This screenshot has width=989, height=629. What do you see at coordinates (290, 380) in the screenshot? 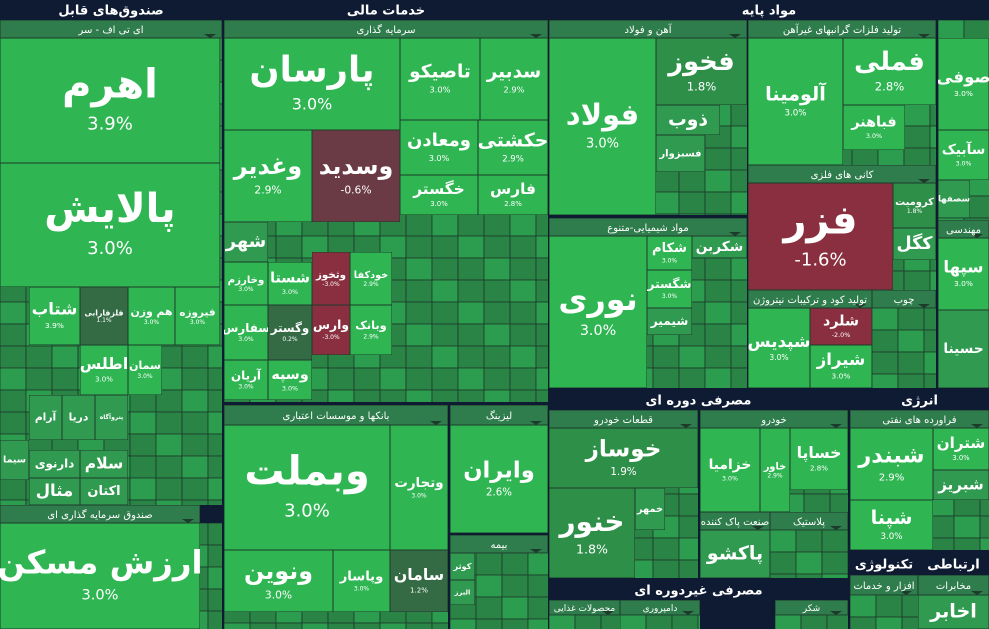
I see `tile: وسپه 3.0%` at bounding box center [290, 380].